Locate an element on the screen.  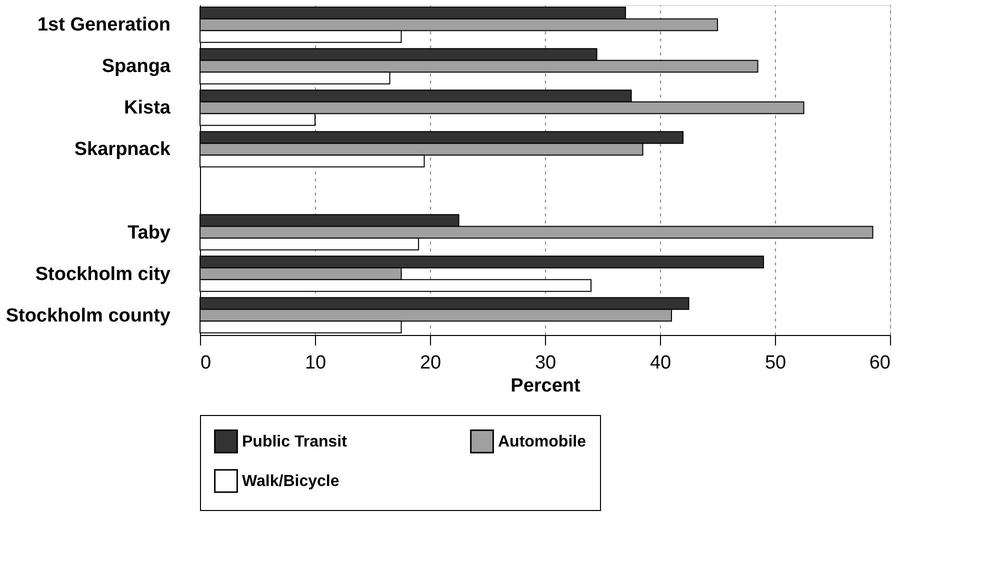
x-tick-label: 50 is located at coordinates (775, 363).